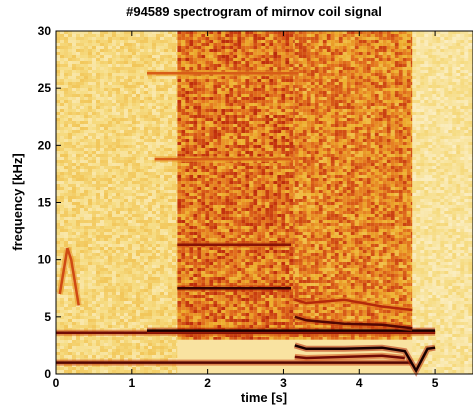  Describe the element at coordinates (435, 383) in the screenshot. I see `x-tick-label: 5` at that location.